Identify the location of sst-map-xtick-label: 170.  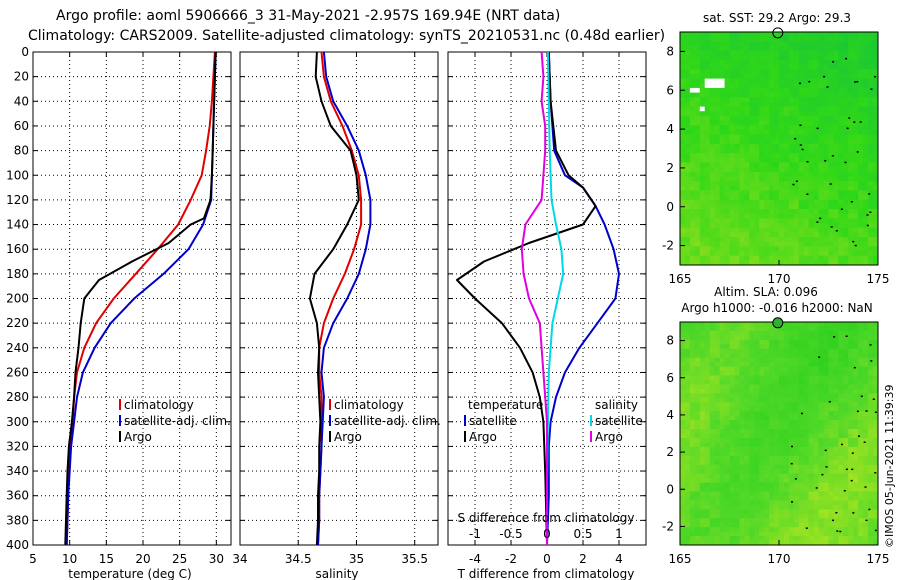
(779, 279).